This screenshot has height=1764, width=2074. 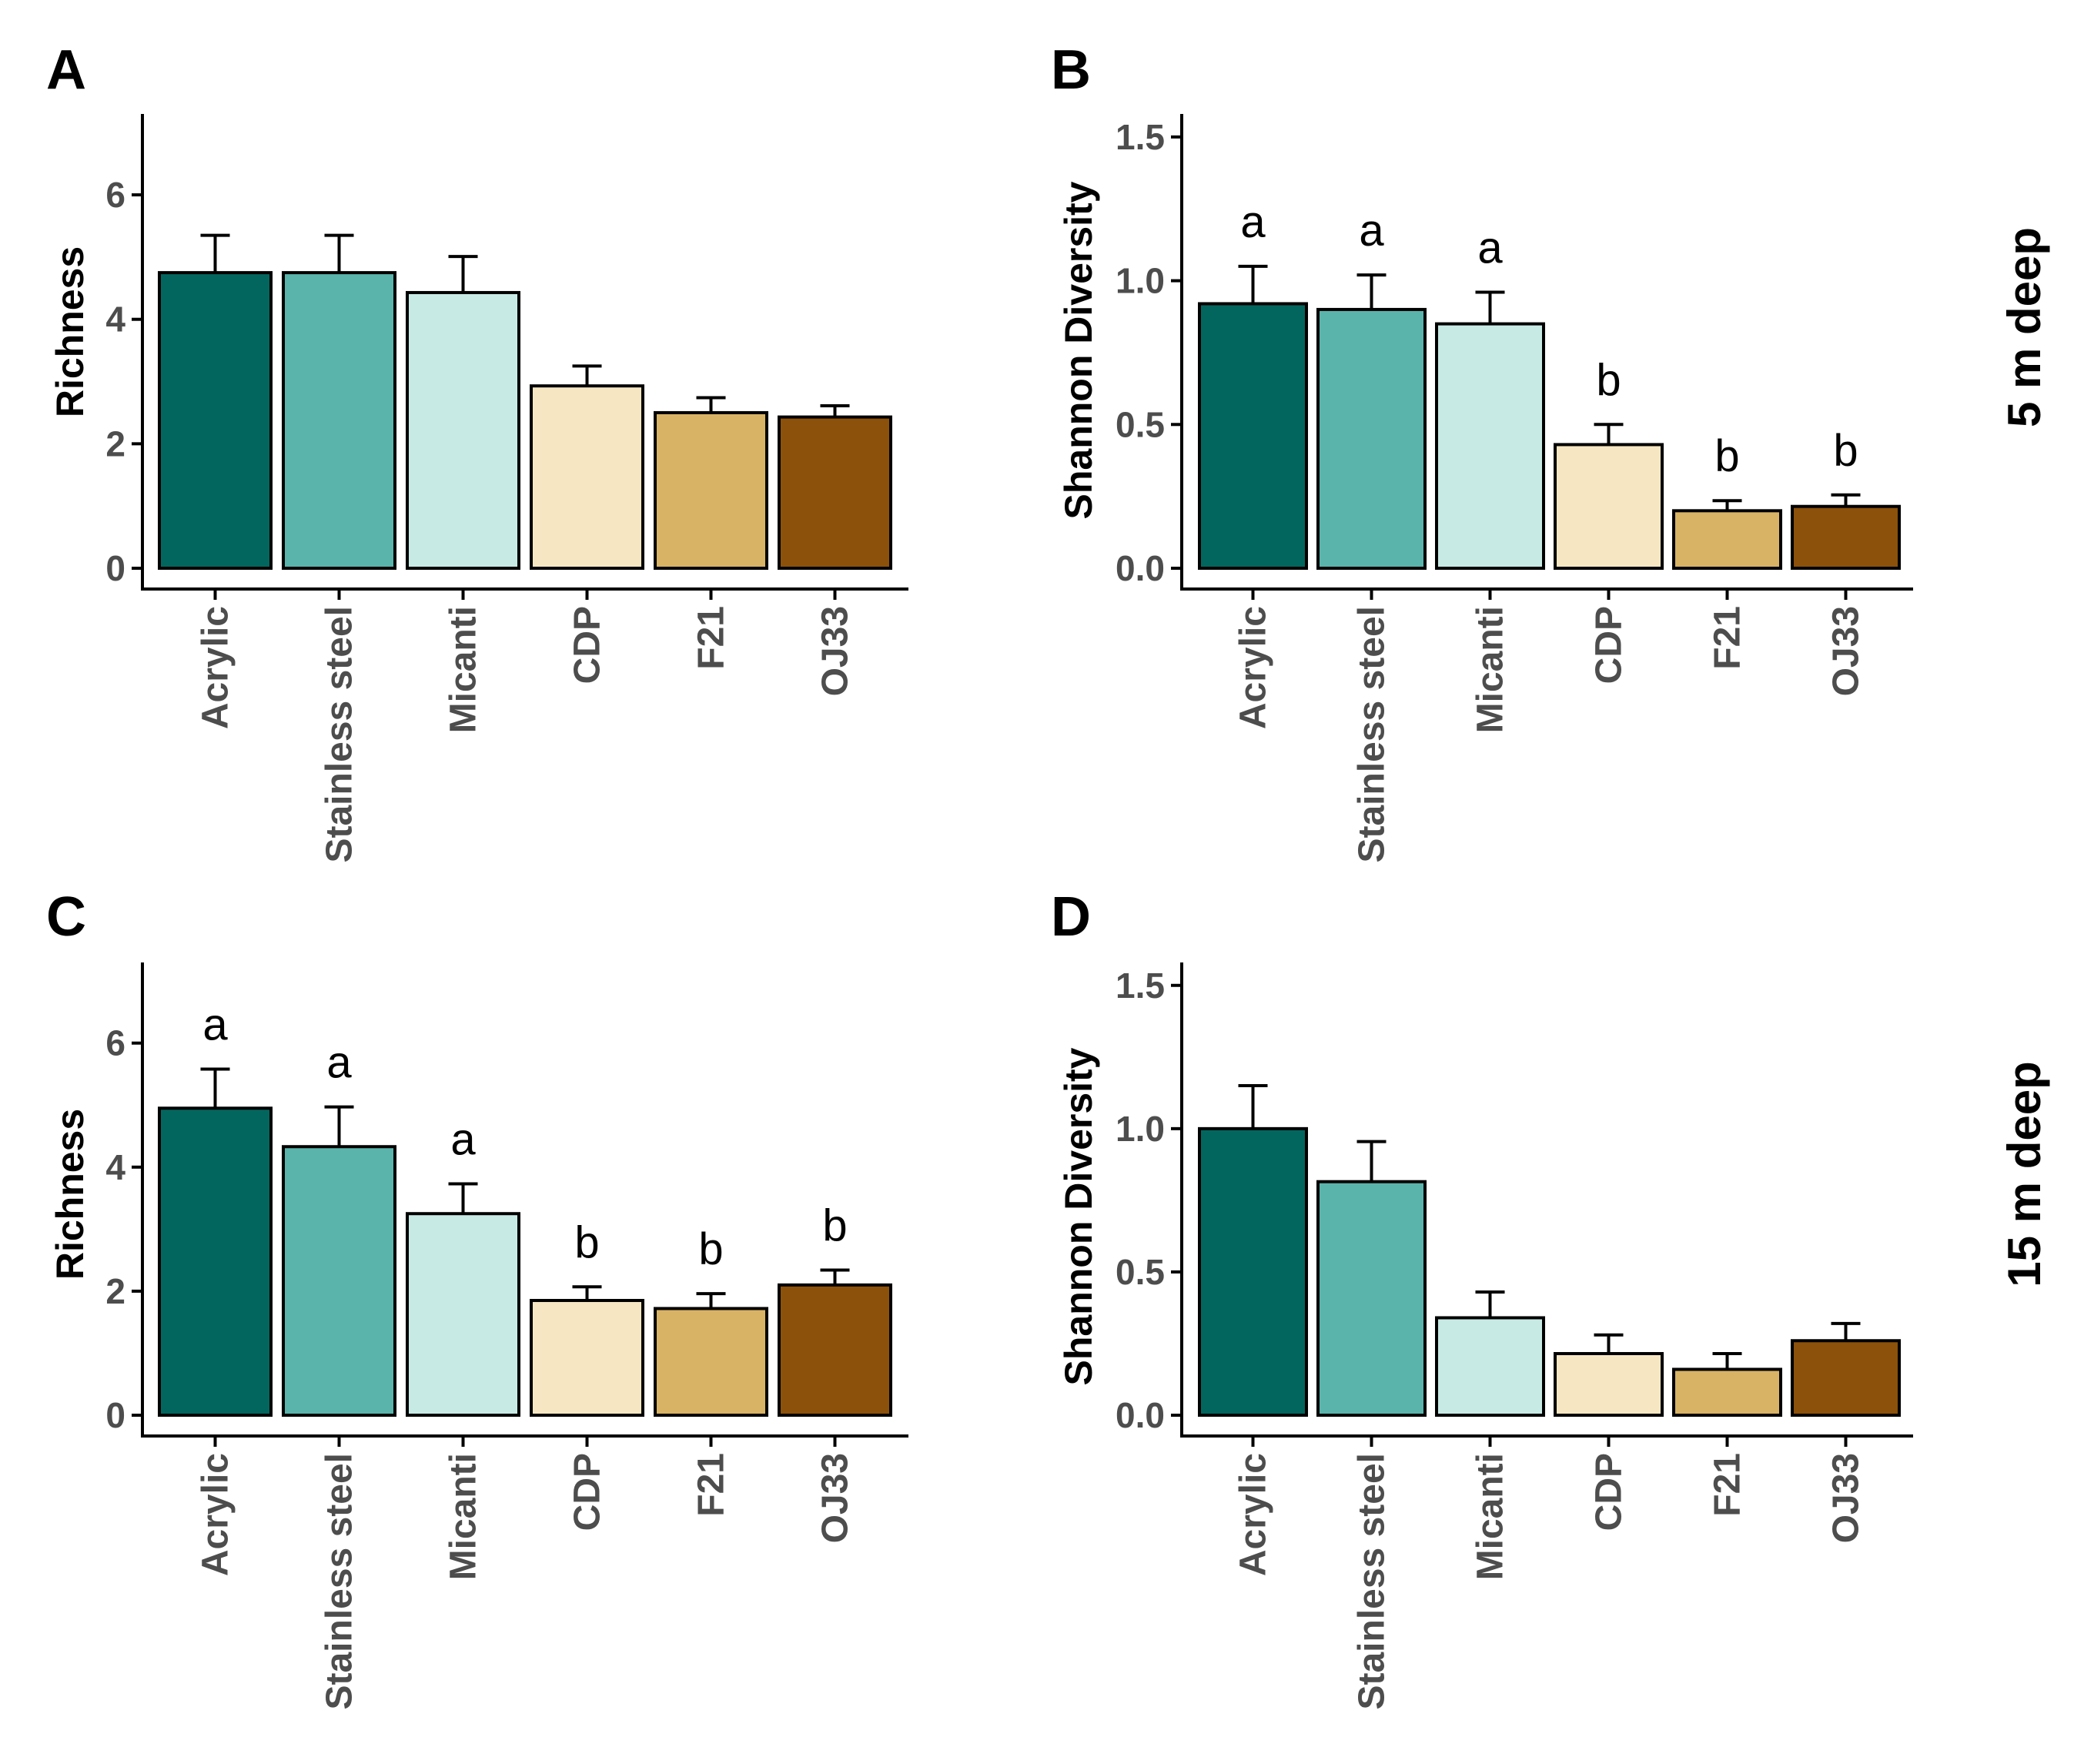 I want to click on significance-b-cdp: b, so click(x=1609, y=380).